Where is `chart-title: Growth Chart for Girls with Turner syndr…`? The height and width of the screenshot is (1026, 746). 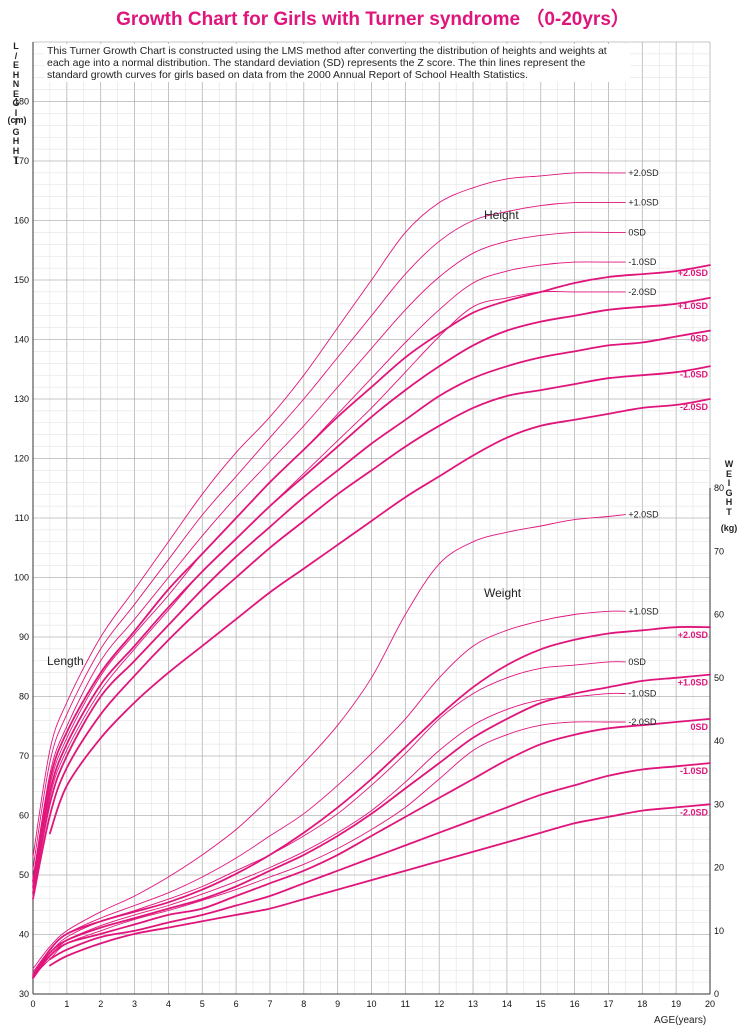 chart-title: Growth Chart for Girls with Turner syndr… is located at coordinates (373, 19).